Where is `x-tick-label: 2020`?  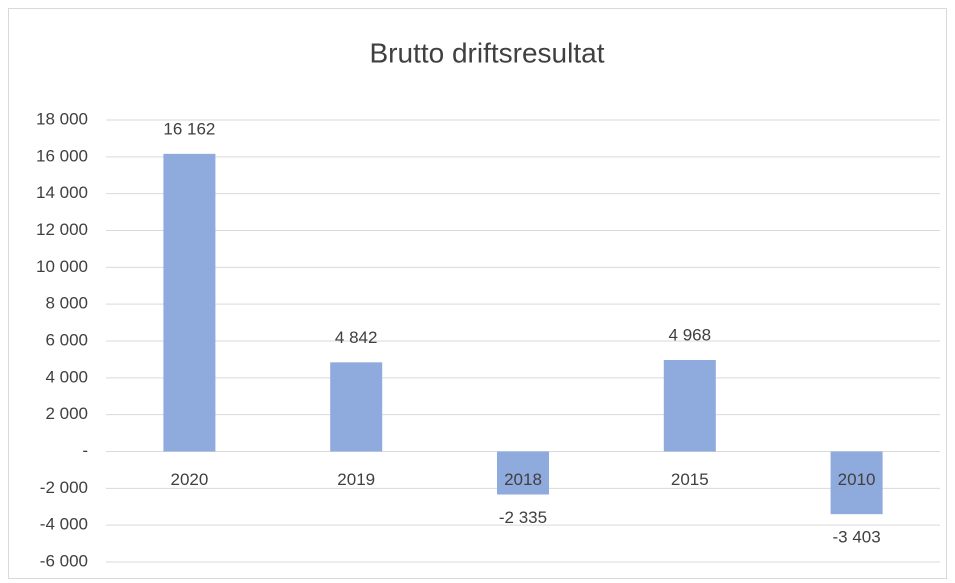
x-tick-label: 2020 is located at coordinates (189, 479).